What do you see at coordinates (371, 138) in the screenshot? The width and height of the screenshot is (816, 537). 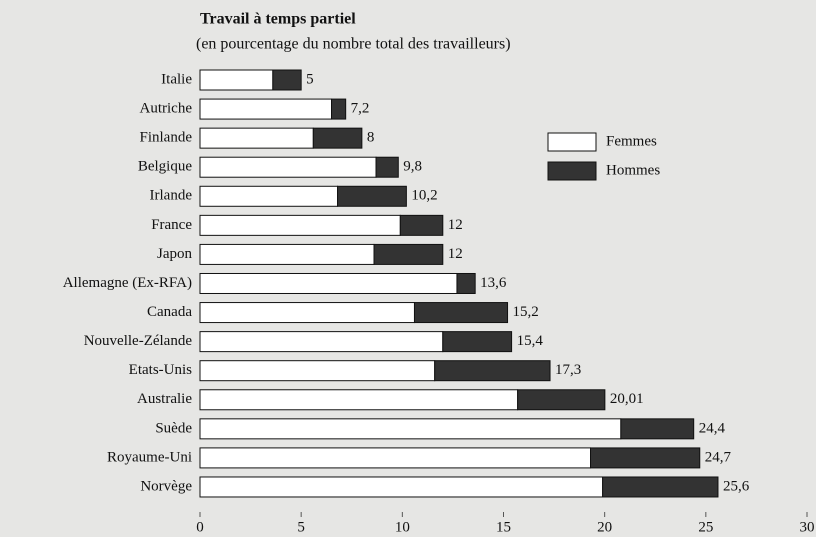 I see `total-label: 8` at bounding box center [371, 138].